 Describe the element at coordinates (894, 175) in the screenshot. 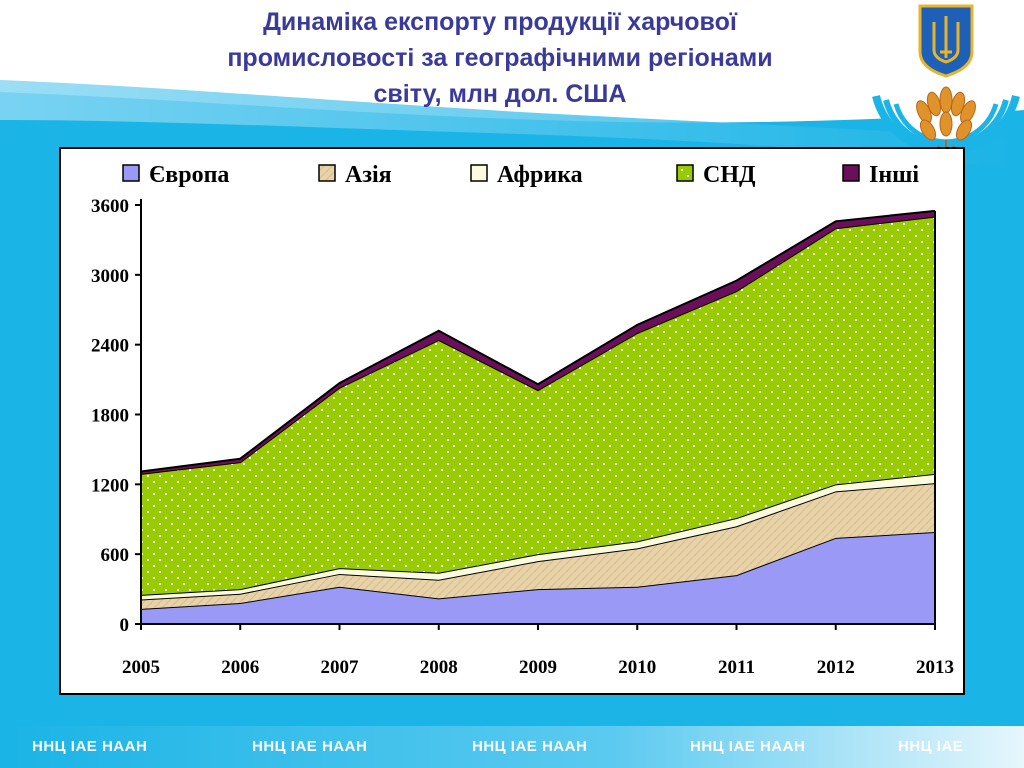

I see `legend-label: Інші` at that location.